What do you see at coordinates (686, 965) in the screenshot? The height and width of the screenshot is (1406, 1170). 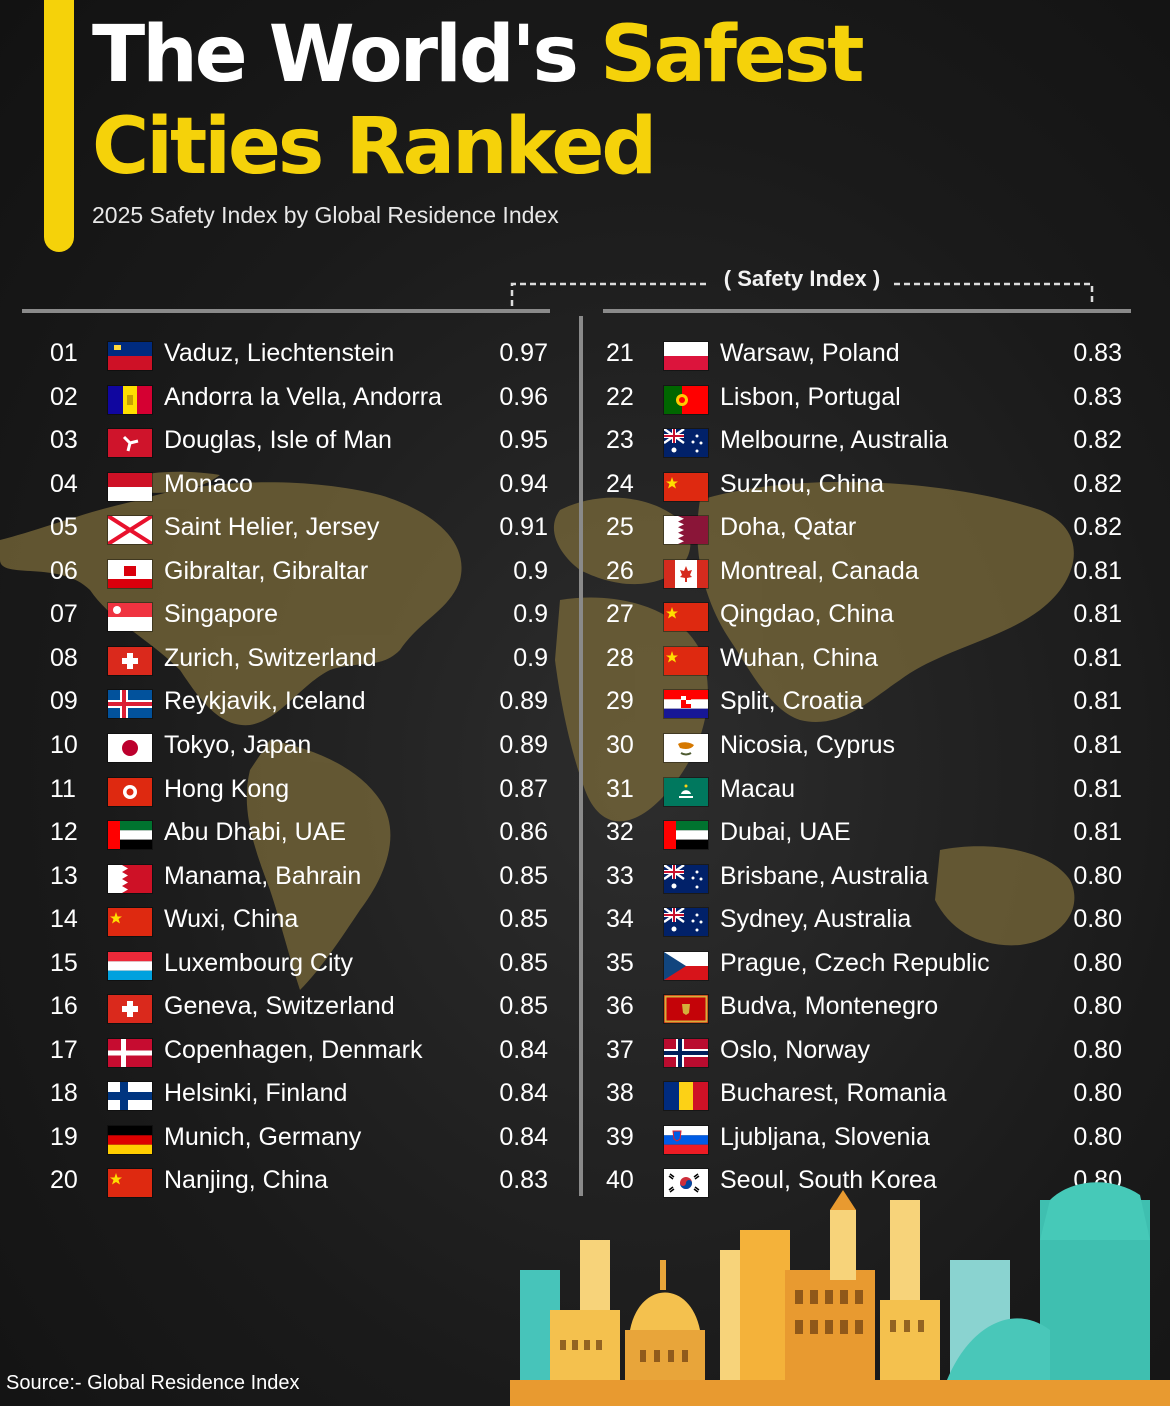 I see `czech-flag-icon` at bounding box center [686, 965].